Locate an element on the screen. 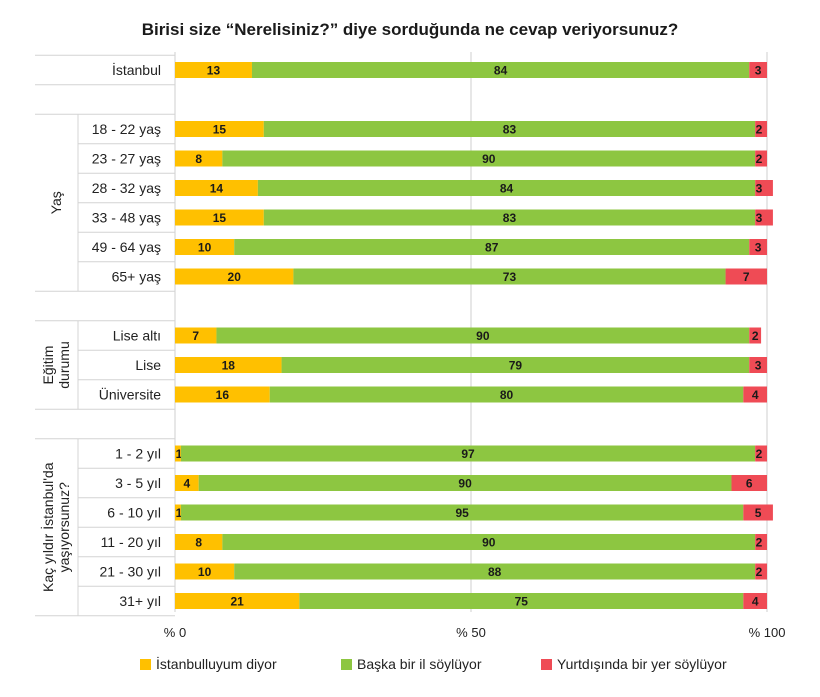  group-label: Kaç yıldır İstanbul'dayaşıyorsunuz? is located at coordinates (55, 527).